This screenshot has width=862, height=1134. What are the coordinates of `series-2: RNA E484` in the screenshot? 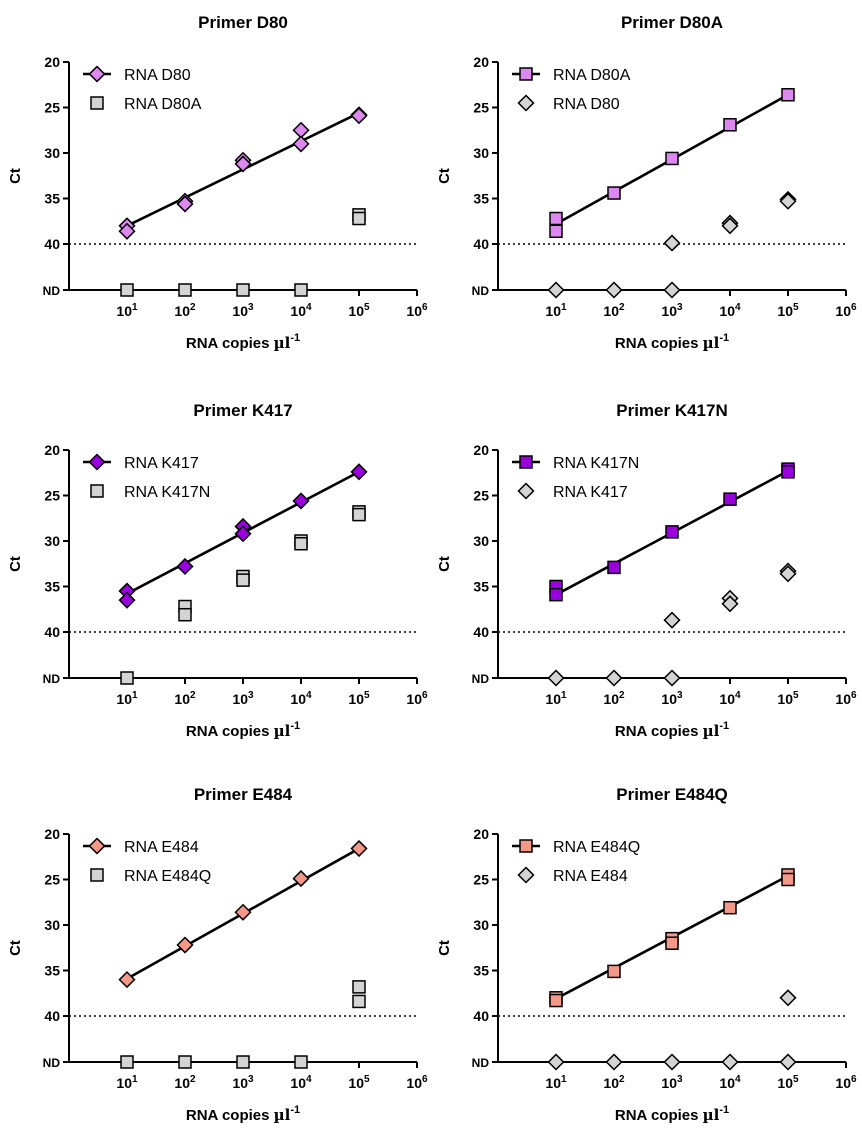 It's located at (657, 968).